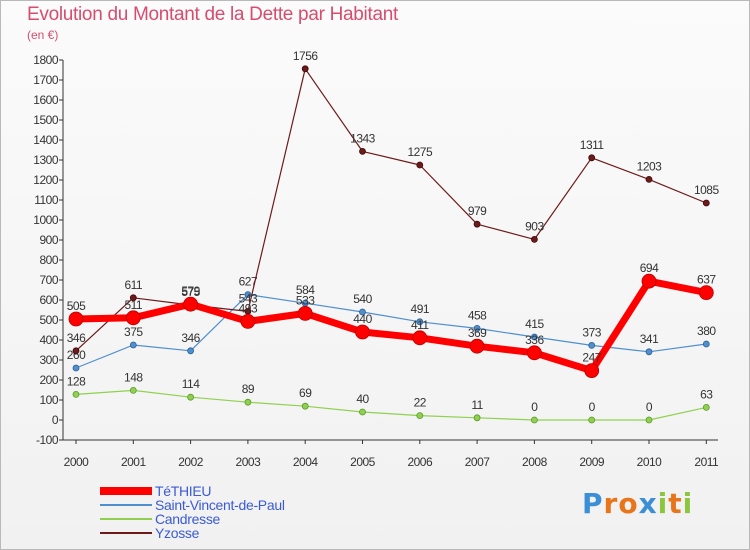  Describe the element at coordinates (48, 240) in the screenshot. I see `y-tick-label: 900` at that location.